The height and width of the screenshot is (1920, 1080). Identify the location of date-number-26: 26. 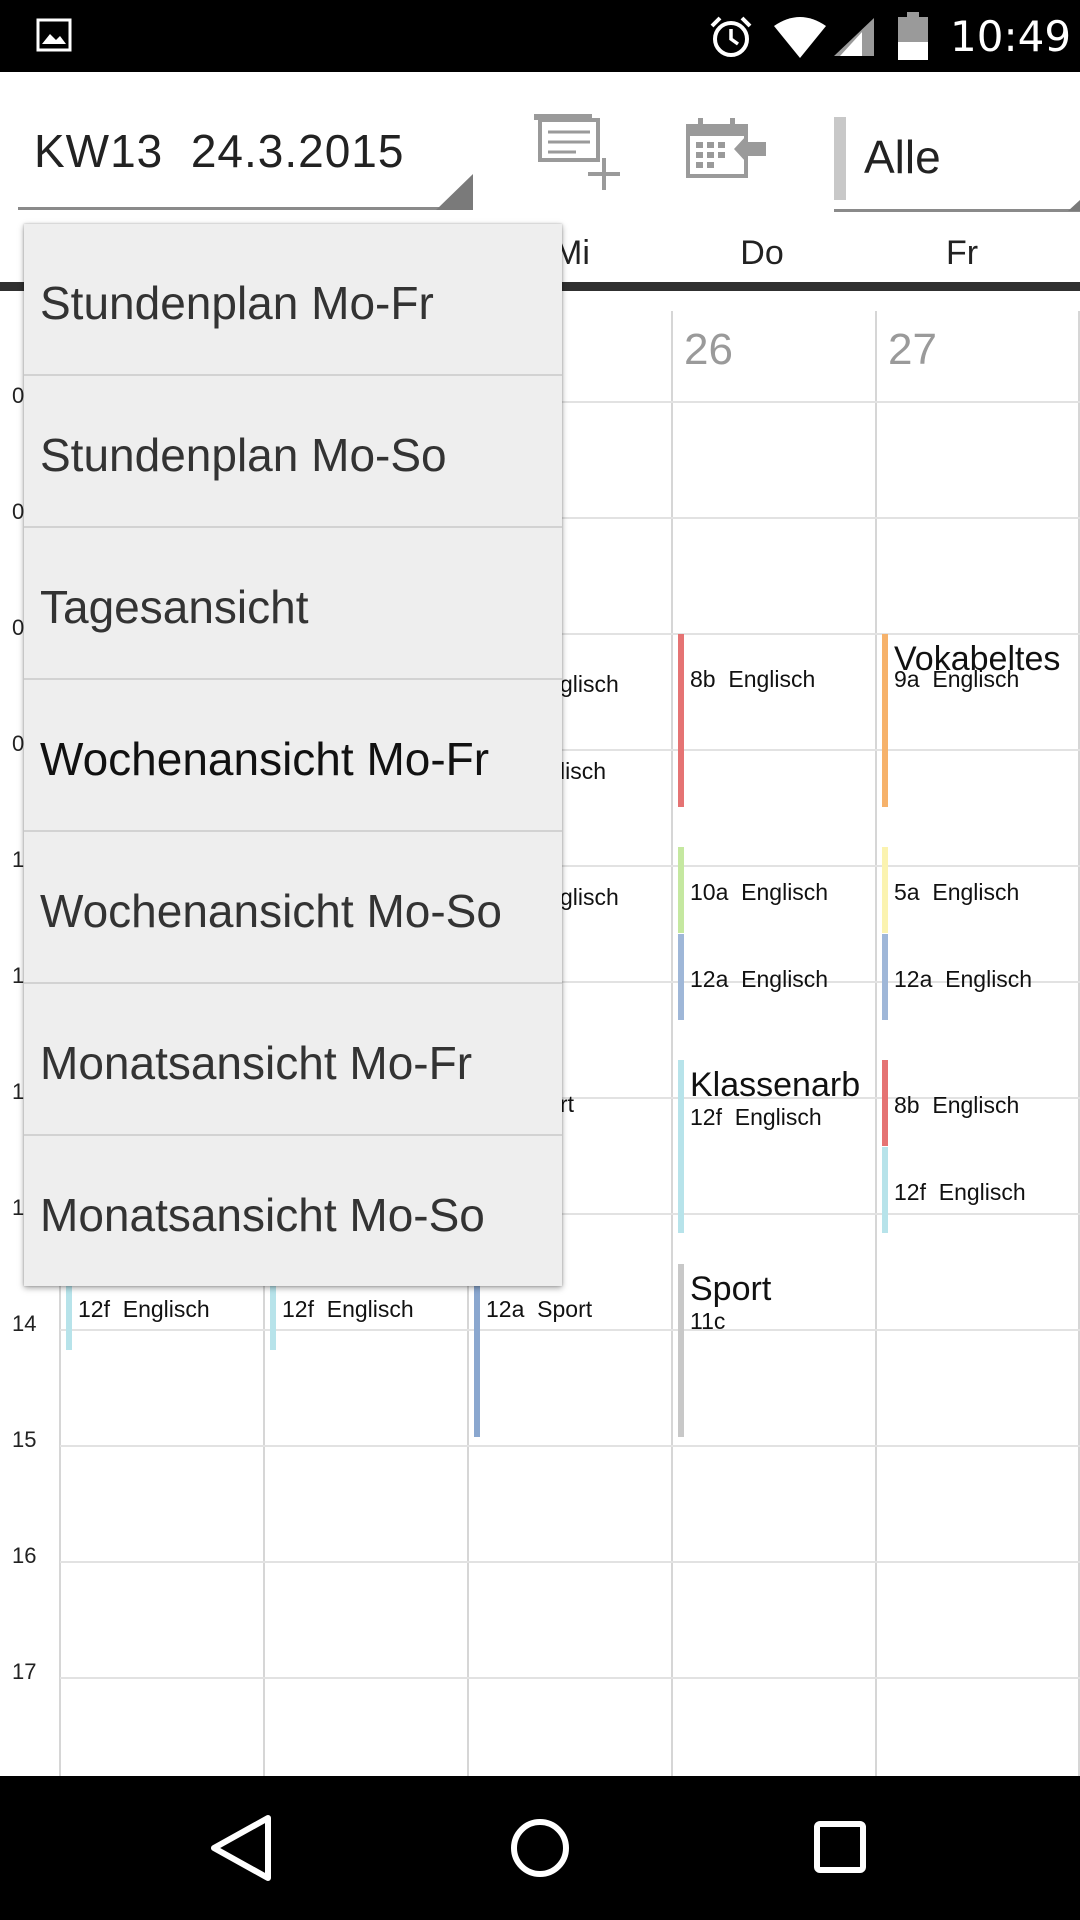
(708, 349).